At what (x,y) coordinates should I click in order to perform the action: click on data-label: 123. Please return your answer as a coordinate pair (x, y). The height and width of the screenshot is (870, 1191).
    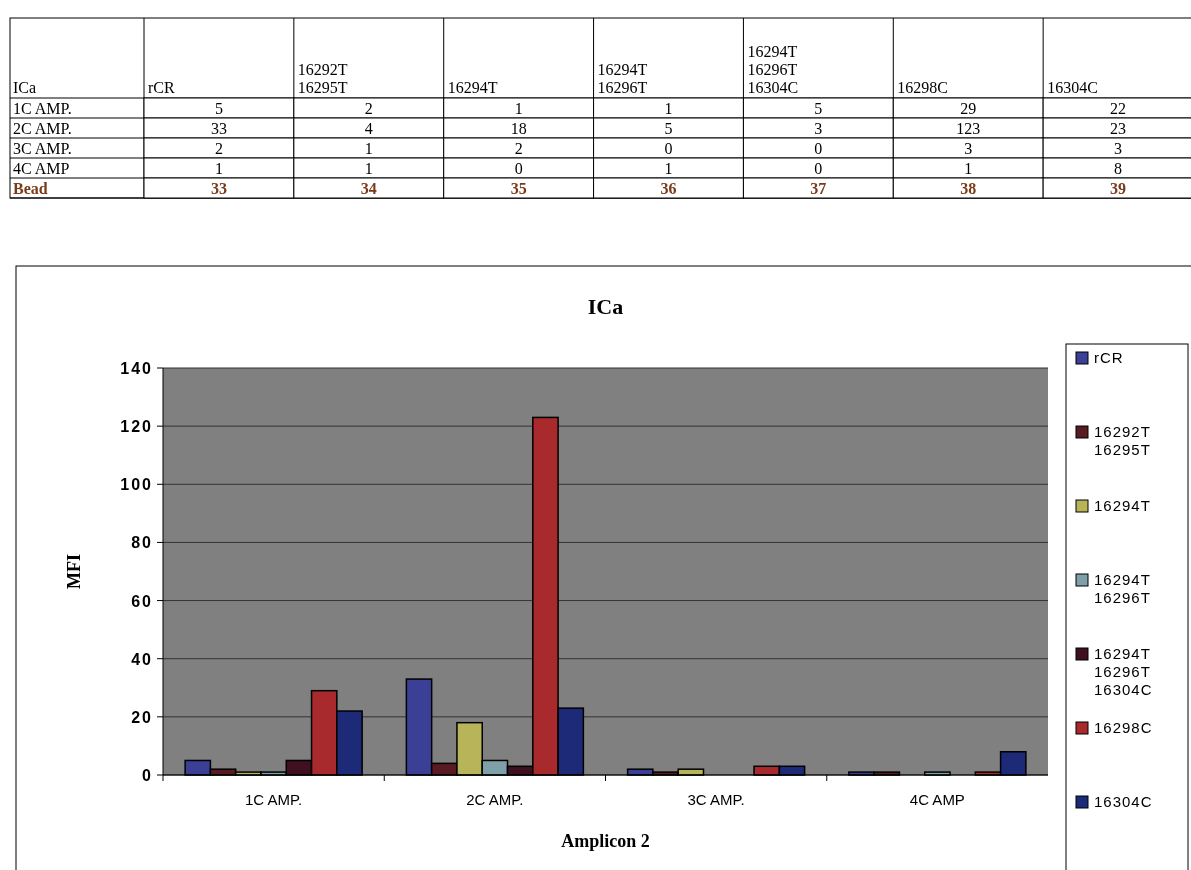
    Looking at the image, I should click on (968, 128).